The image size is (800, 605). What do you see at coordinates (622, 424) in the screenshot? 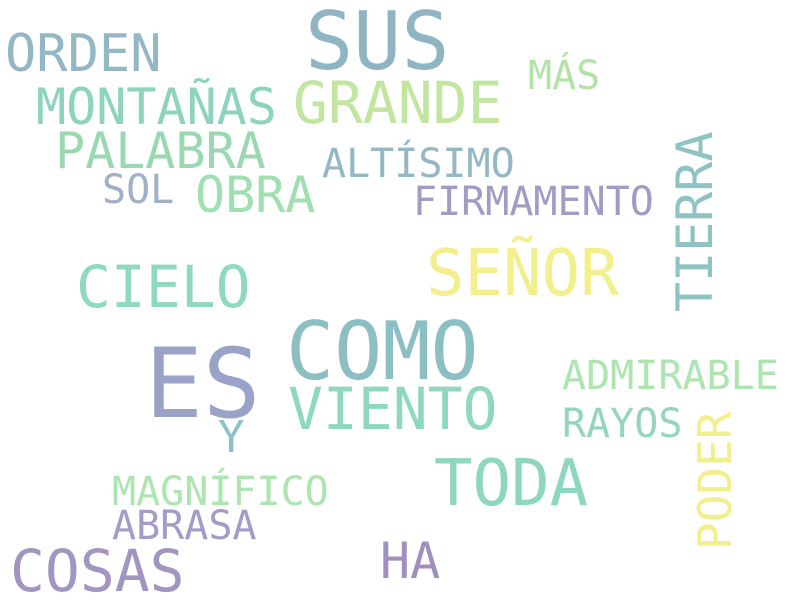
I see `word-rayos: RAYOS` at bounding box center [622, 424].